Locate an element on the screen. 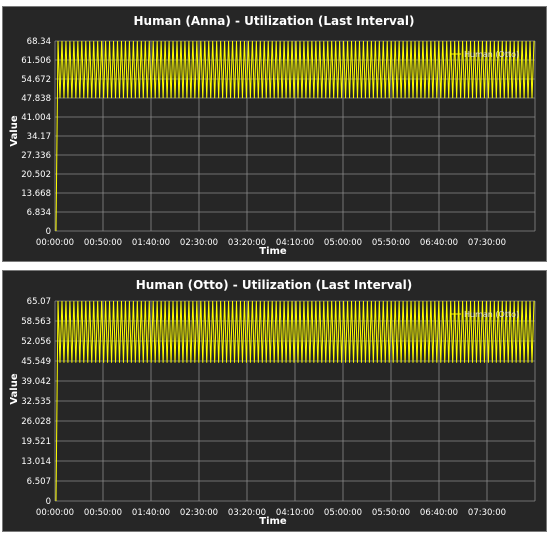 The height and width of the screenshot is (537, 550). y-tick-label: 58.563 is located at coordinates (36, 322).